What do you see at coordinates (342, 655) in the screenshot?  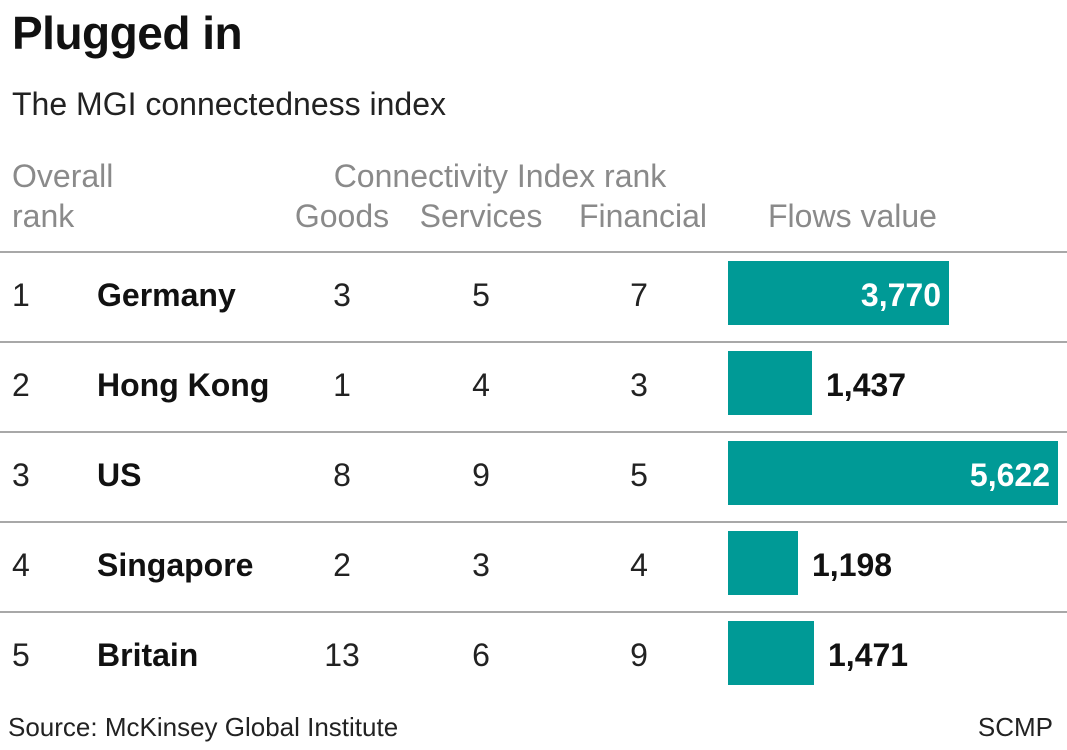 I see `row-goods-rank: 13` at bounding box center [342, 655].